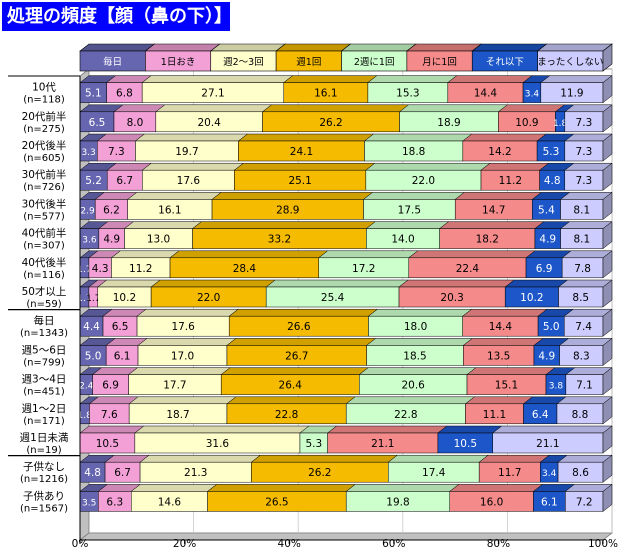 This screenshot has height=549, width=624. I want to click on data-label: 1.8, so click(85, 416).